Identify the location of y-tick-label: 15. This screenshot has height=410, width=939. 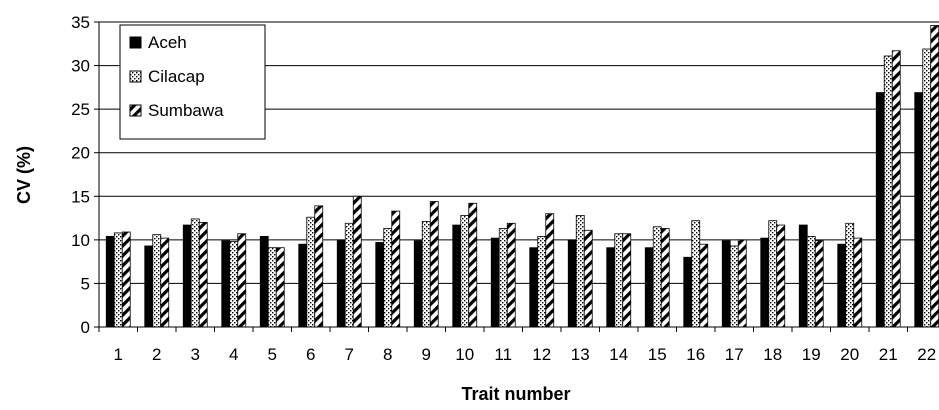
(80, 196).